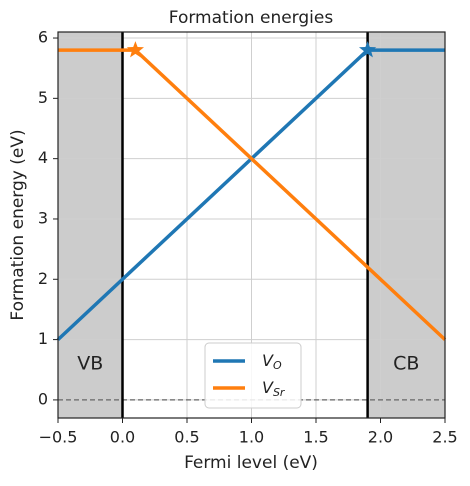  Describe the element at coordinates (43, 97) in the screenshot. I see `y-tick-label: 5` at that location.